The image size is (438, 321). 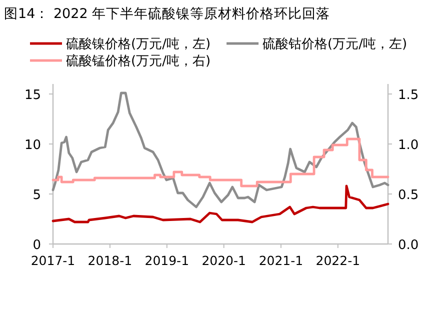 I want to click on y-tick-label: 5, so click(x=36, y=195).